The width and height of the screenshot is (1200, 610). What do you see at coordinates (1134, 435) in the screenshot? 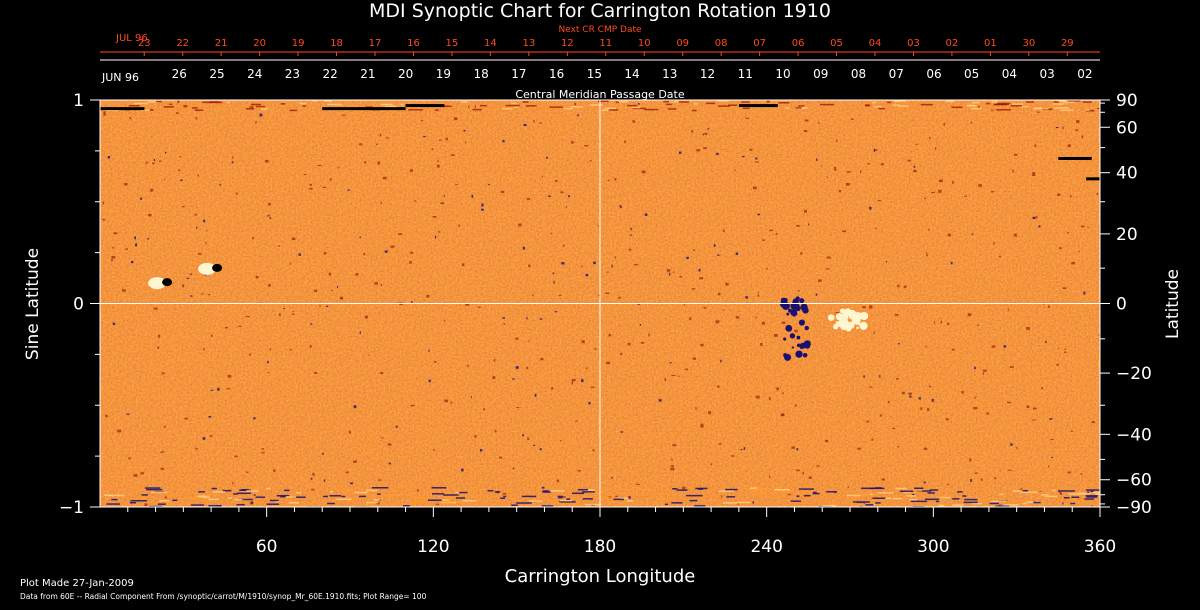
I see `y-right-tick-label: −40` at bounding box center [1134, 435].